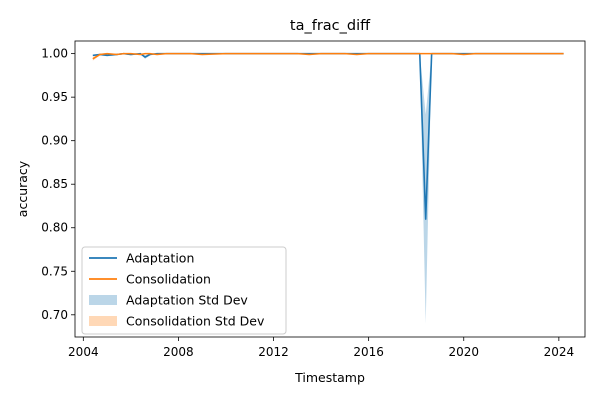 The height and width of the screenshot is (404, 600). Describe the element at coordinates (321, 348) in the screenshot. I see `x-axis: 2004 2008 2012 2016 2020 2024` at that location.